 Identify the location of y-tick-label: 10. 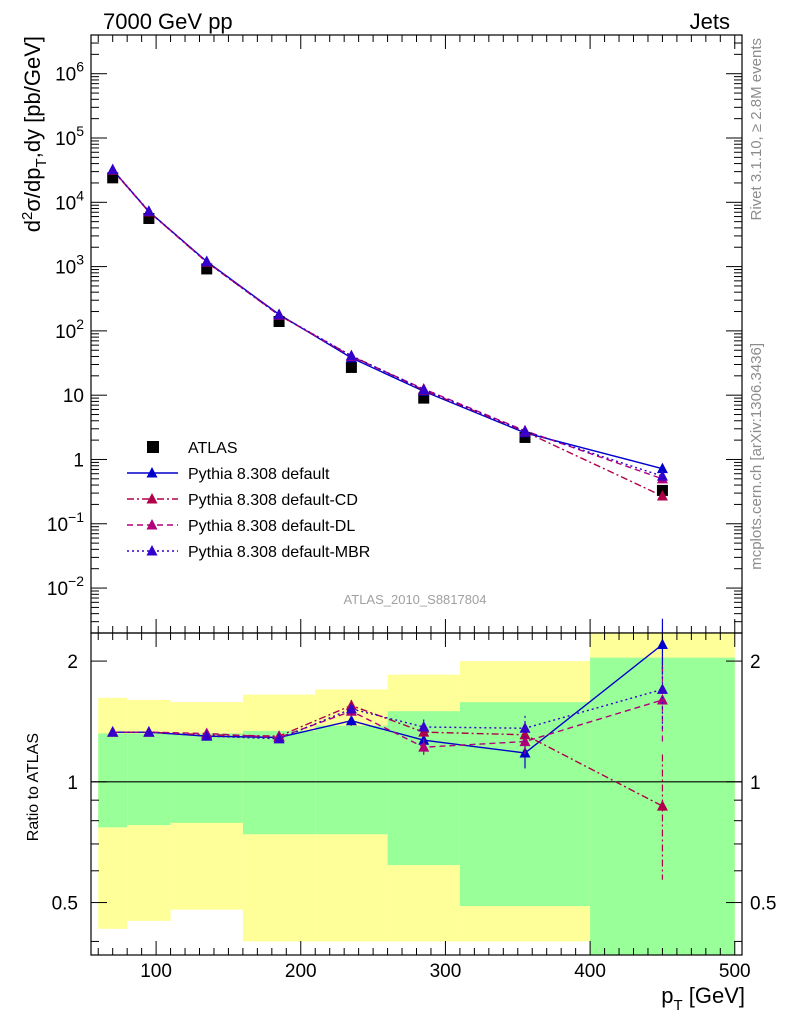
(73, 396).